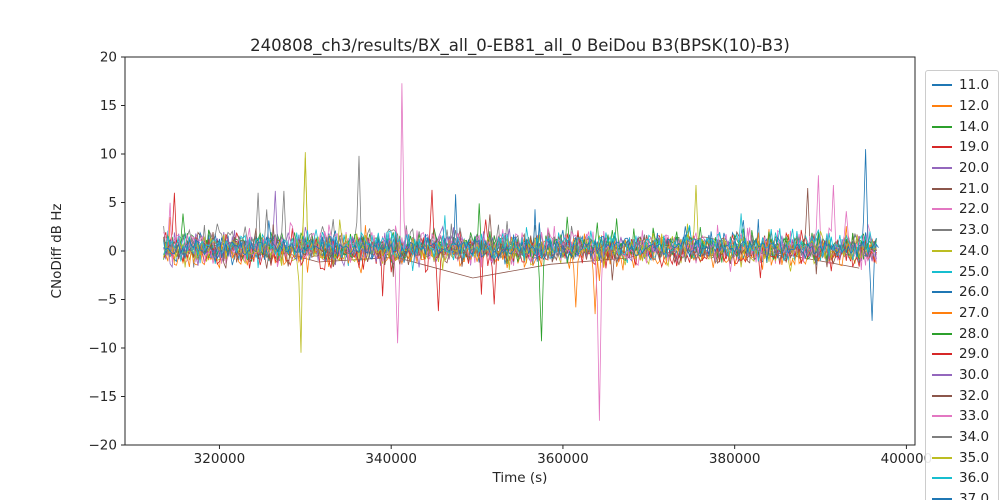  What do you see at coordinates (974, 395) in the screenshot?
I see `legend-label: 32.0` at bounding box center [974, 395].